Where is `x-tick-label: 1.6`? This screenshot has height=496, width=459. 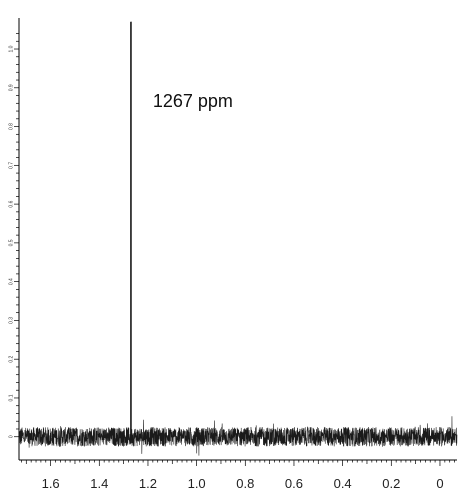 x-tick-label: 1.6 is located at coordinates (51, 483).